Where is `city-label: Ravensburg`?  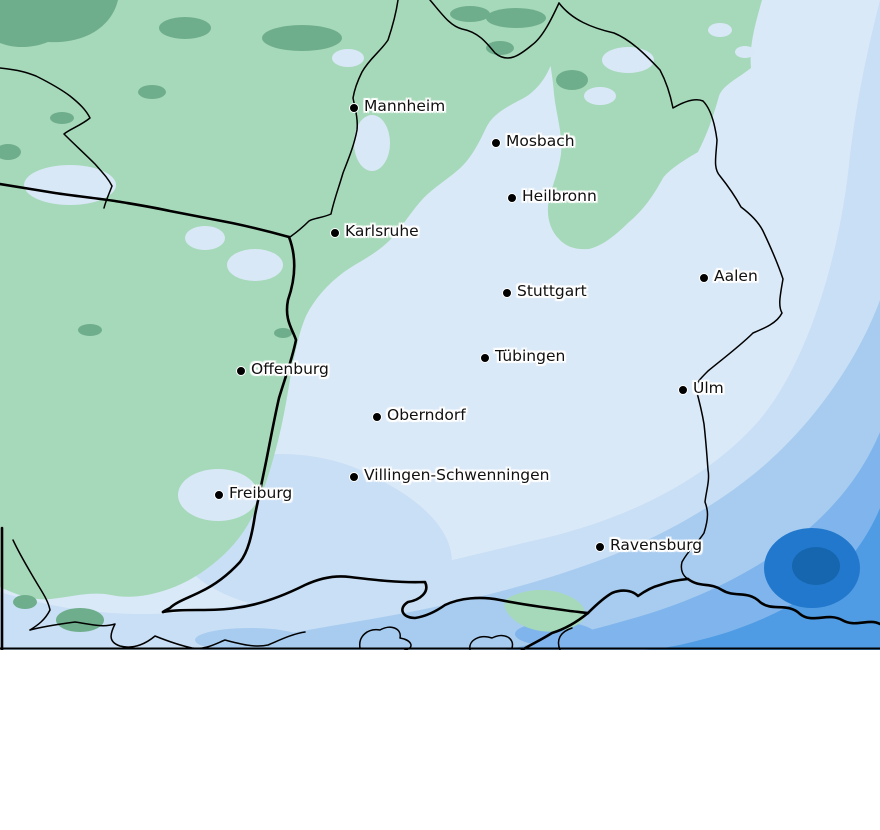 city-label: Ravensburg is located at coordinates (656, 545).